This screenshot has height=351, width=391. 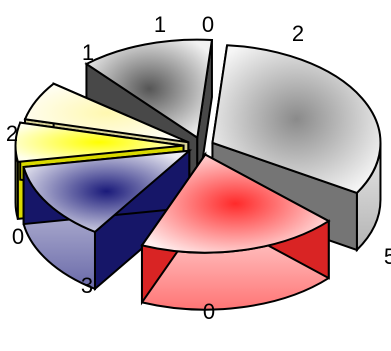 What do you see at coordinates (298, 33) in the screenshot?
I see `slice-label-8: 2` at bounding box center [298, 33].